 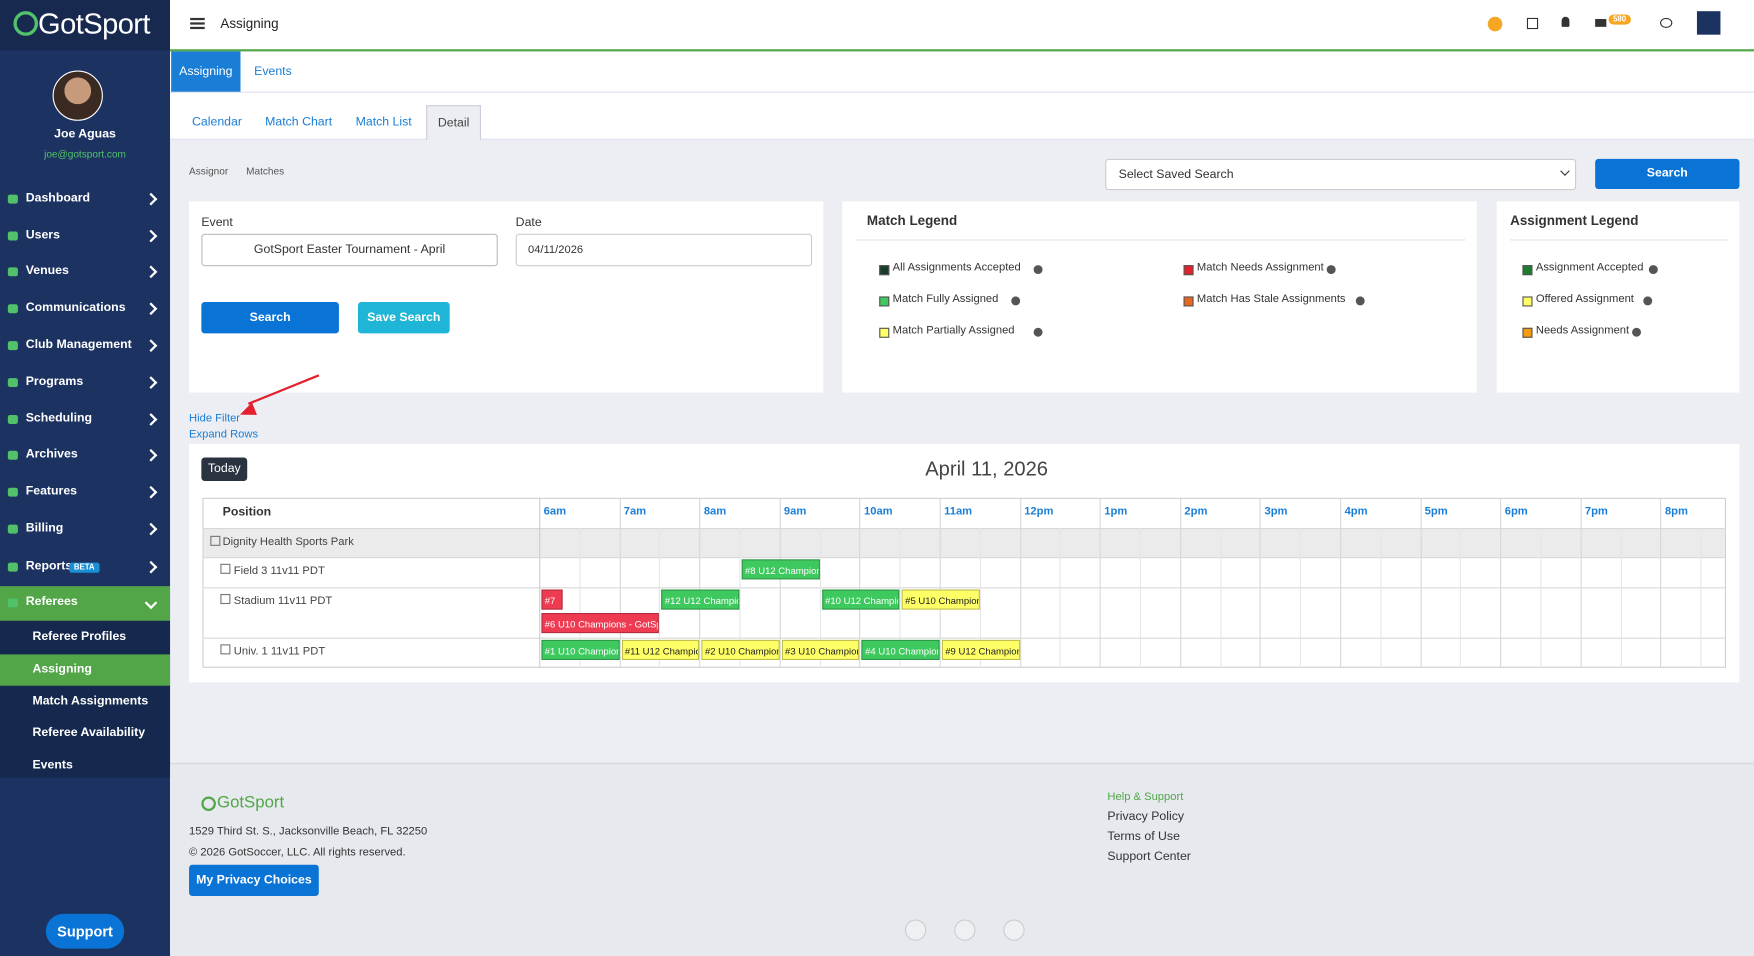 What do you see at coordinates (349, 250) in the screenshot?
I see `event-select: GotSport Easter Tournament - April` at bounding box center [349, 250].